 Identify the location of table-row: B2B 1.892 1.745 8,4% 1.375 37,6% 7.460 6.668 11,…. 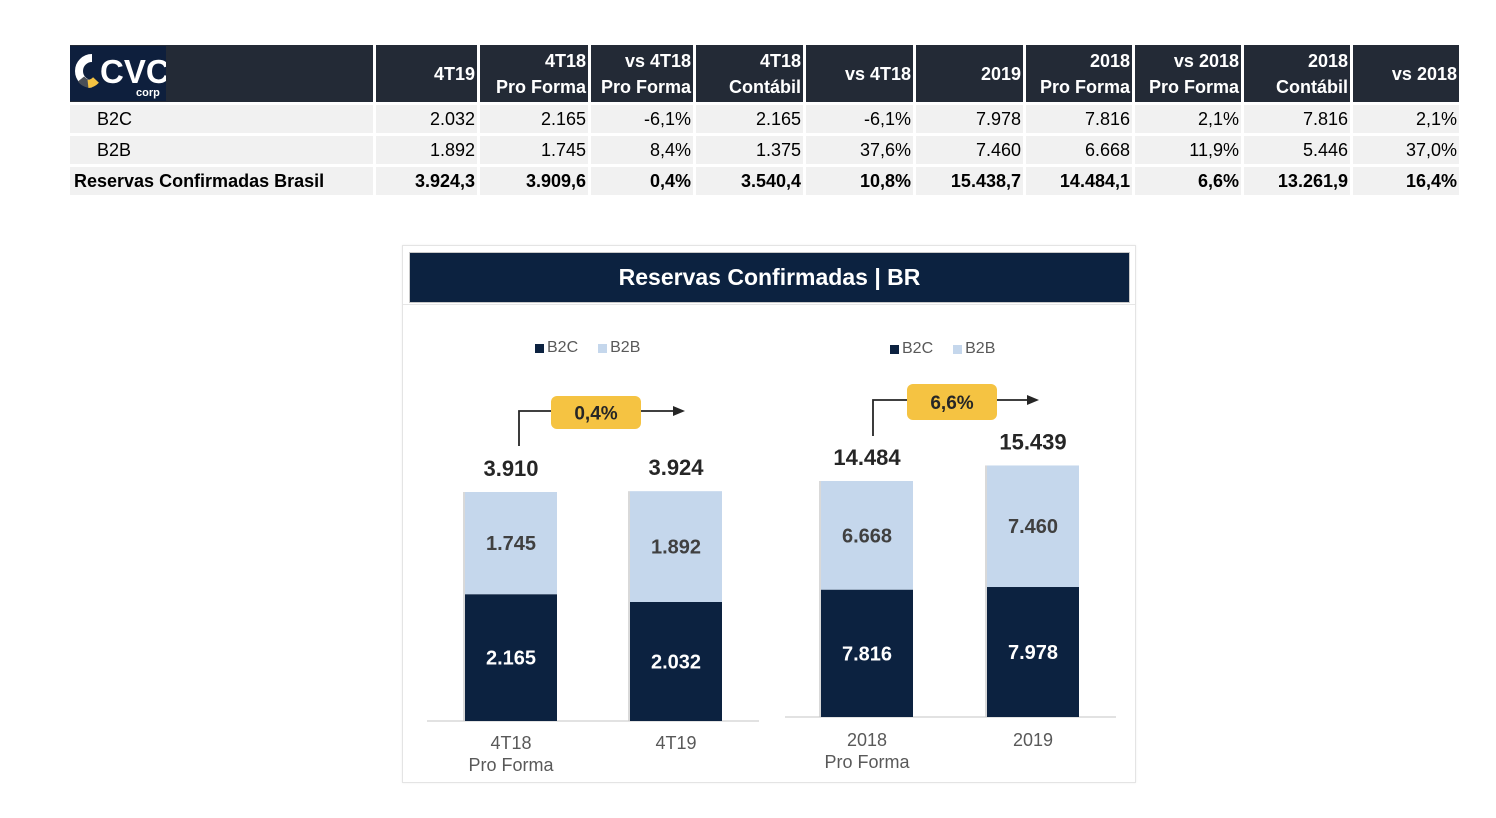
(764, 151).